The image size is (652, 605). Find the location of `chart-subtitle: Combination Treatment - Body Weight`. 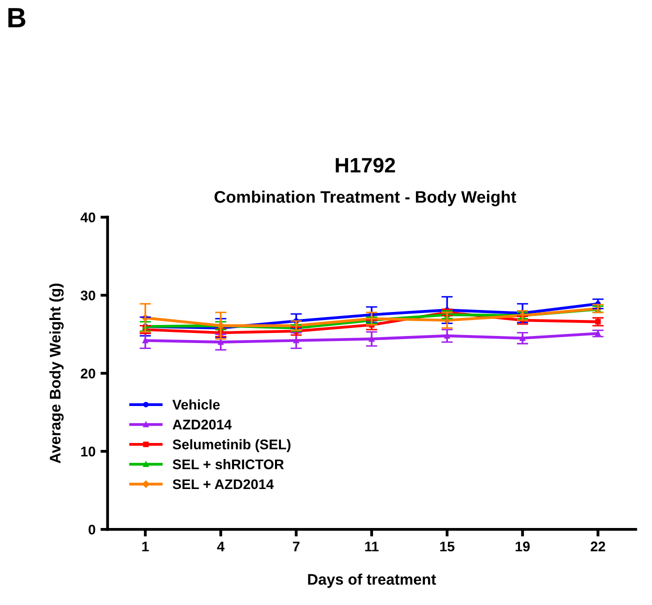

chart-subtitle: Combination Treatment - Body Weight is located at coordinates (365, 198).